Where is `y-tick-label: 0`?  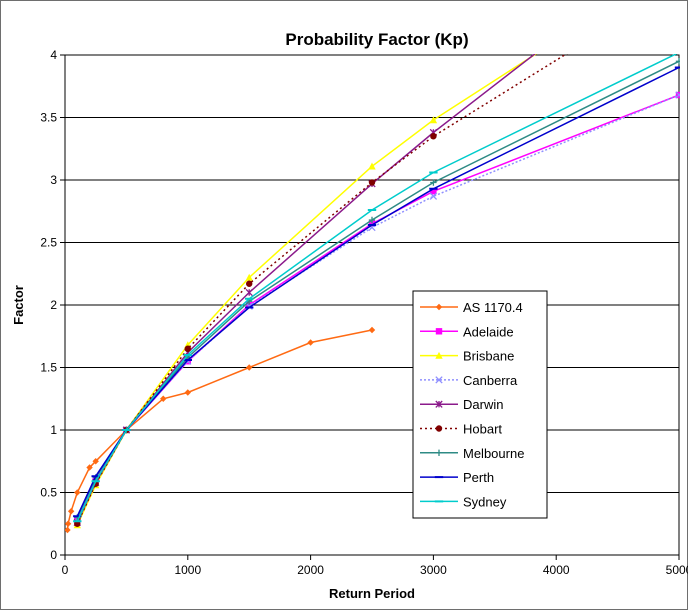 y-tick-label: 0 is located at coordinates (53, 555).